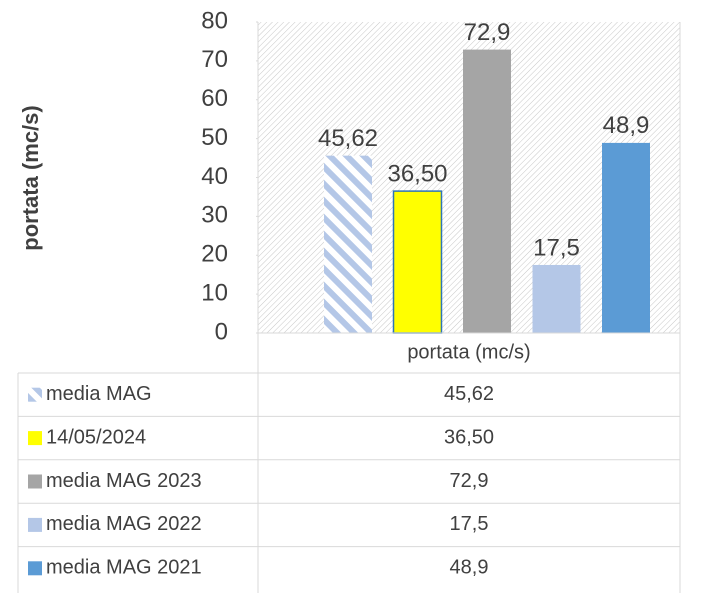 This screenshot has width=709, height=593. What do you see at coordinates (124, 568) in the screenshot?
I see `legend-label: media MAG 2021` at bounding box center [124, 568].